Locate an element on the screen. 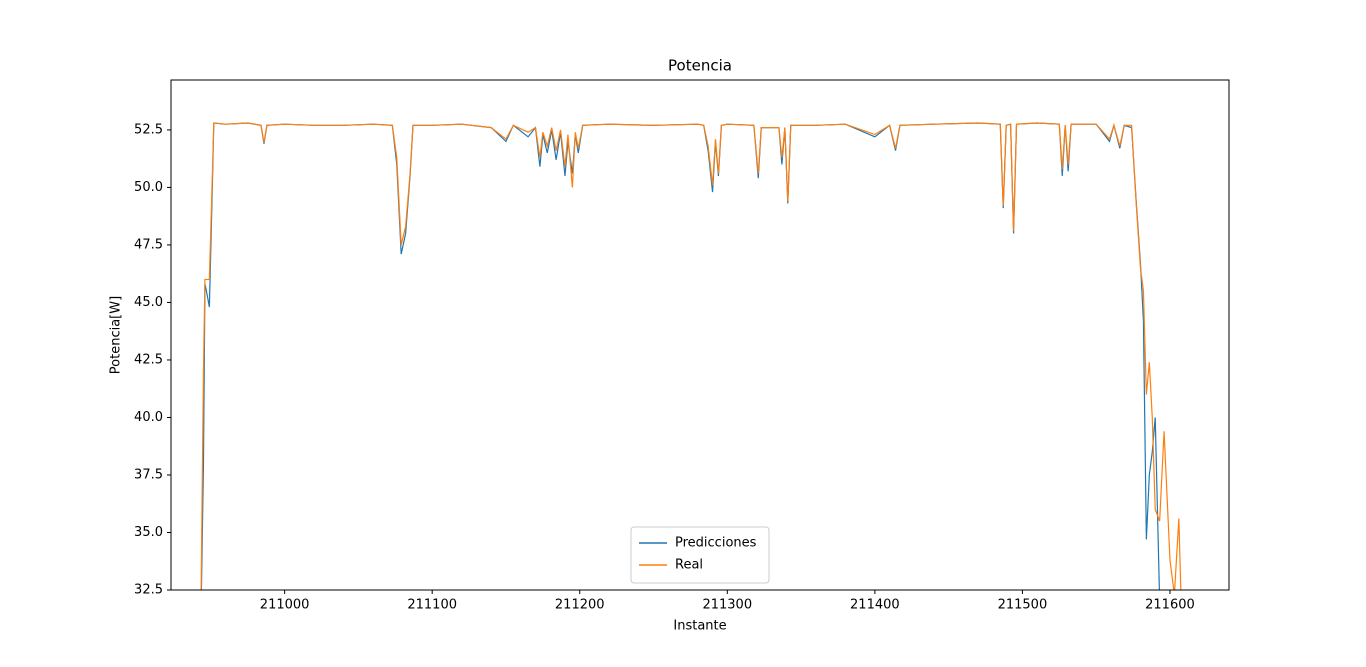 The height and width of the screenshot is (667, 1366). y-tick-label: 37.5 is located at coordinates (148, 474).